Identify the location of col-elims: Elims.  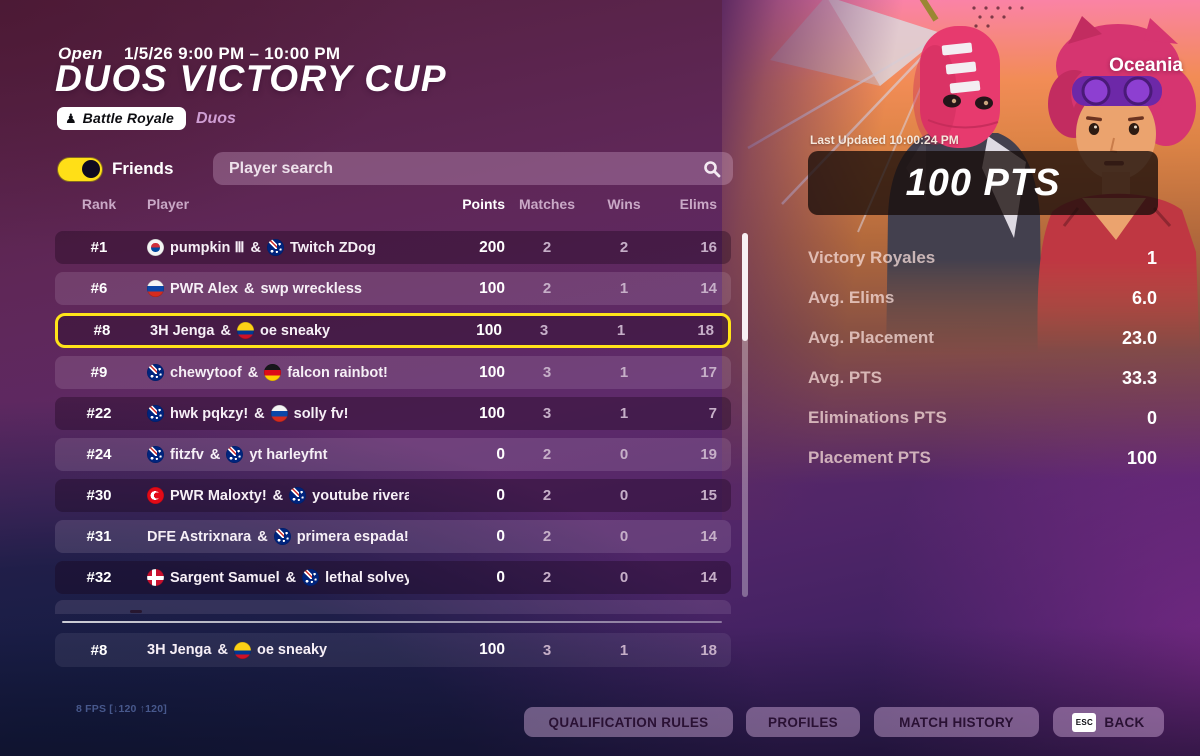
(698, 204).